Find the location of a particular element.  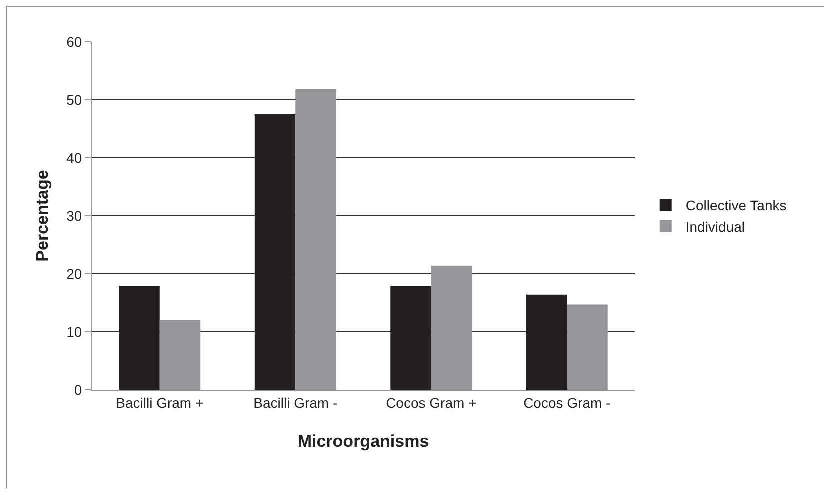

y-tick-label: 20 is located at coordinates (74, 274).